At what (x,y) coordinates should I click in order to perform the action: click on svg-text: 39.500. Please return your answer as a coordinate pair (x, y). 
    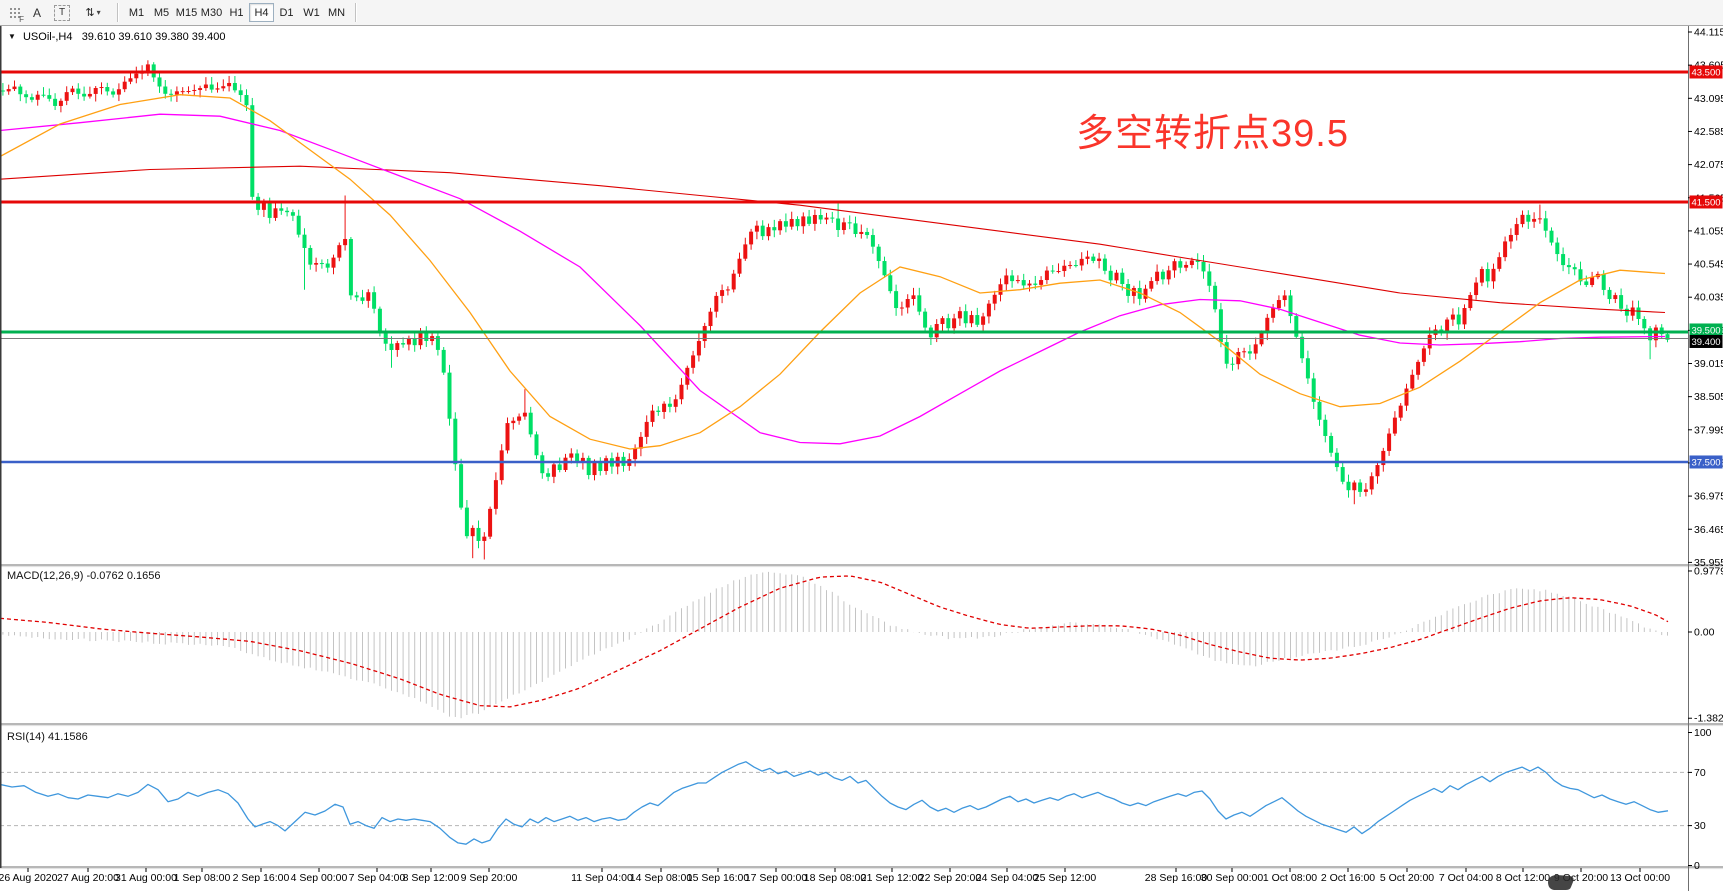
    Looking at the image, I should click on (1705, 330).